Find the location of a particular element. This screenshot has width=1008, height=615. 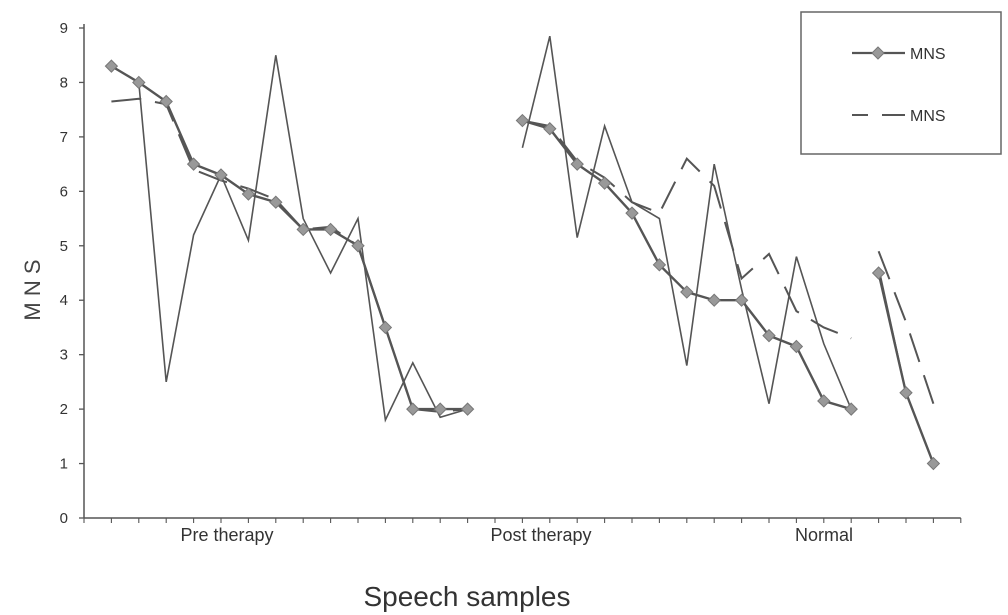

y-tick-label: 0 is located at coordinates (64, 518).